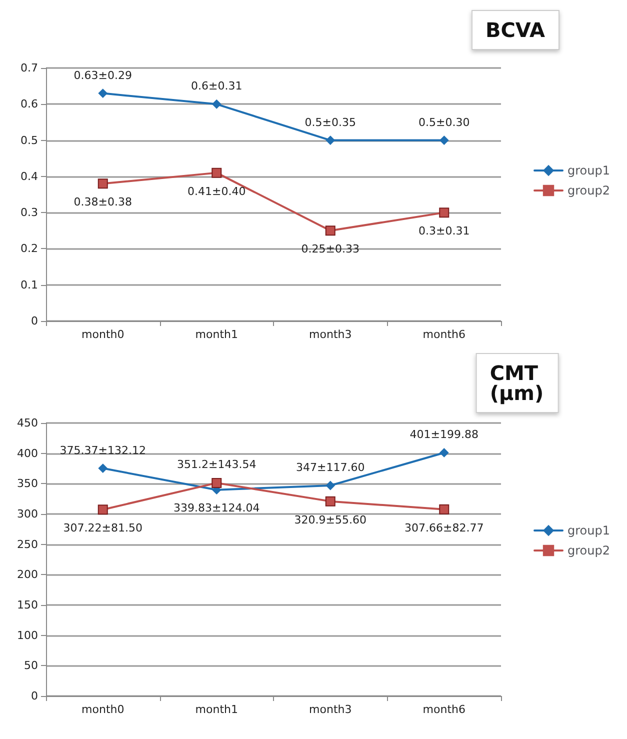 This screenshot has width=627, height=739. I want to click on data-label: 351.2±143.54, so click(216, 464).